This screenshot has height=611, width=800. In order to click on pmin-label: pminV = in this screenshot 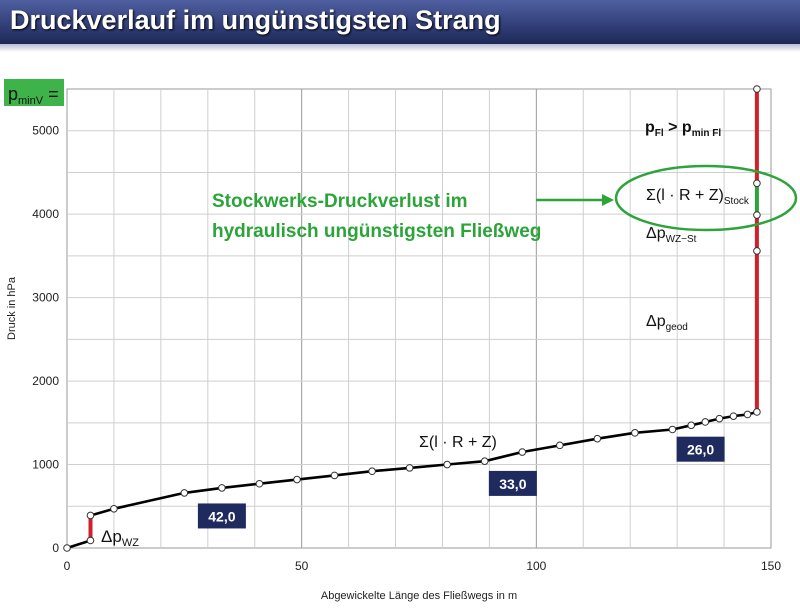, I will do `click(33, 95)`.